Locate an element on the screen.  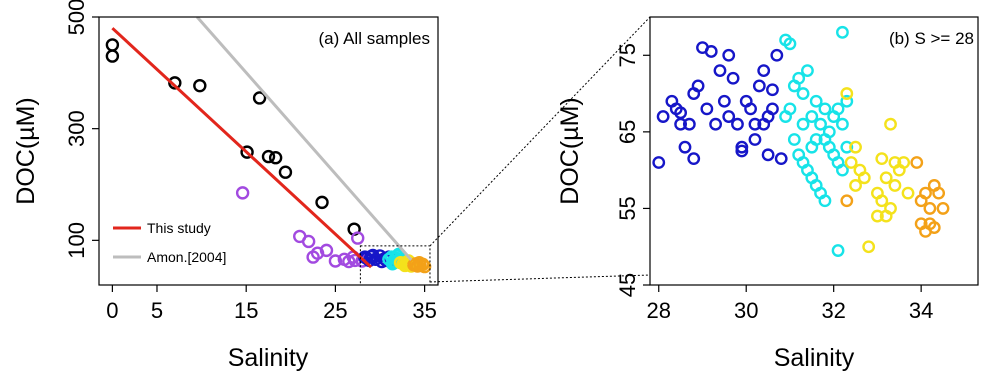
panel-b-y-tick-label: 45 is located at coordinates (627, 285).